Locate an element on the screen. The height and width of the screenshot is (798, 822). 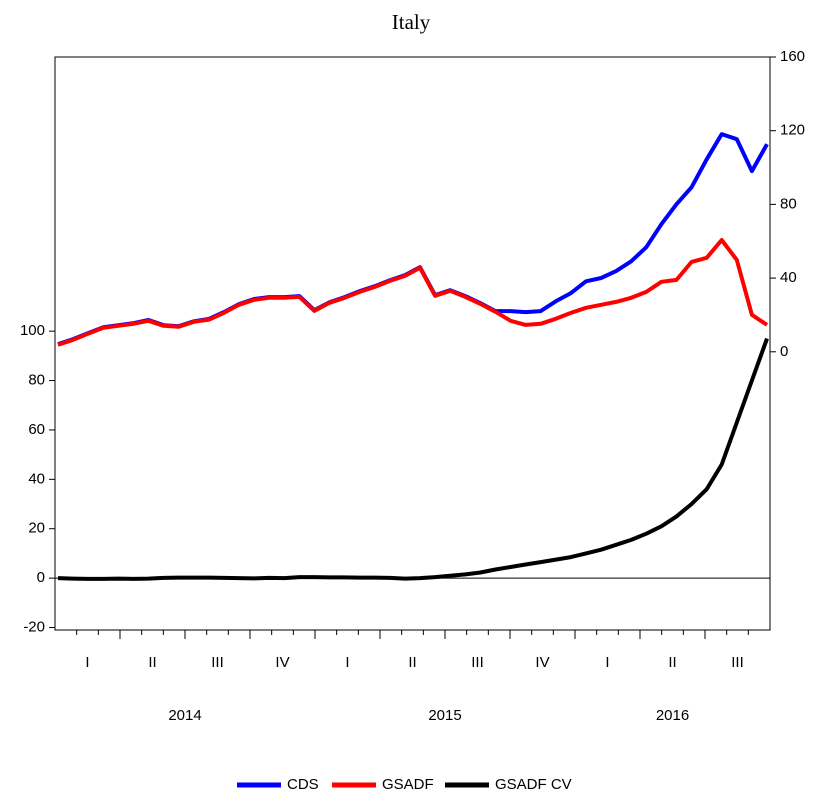
year-label: 2015 is located at coordinates (444, 715).